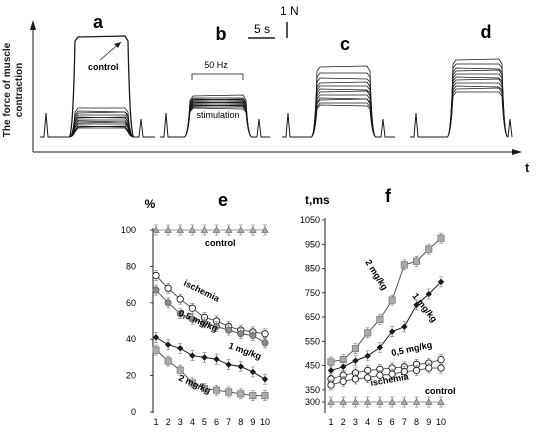 The image size is (550, 433). Describe the element at coordinates (376, 275) in the screenshot. I see `f-label-two: 2 mg/kg` at that location.